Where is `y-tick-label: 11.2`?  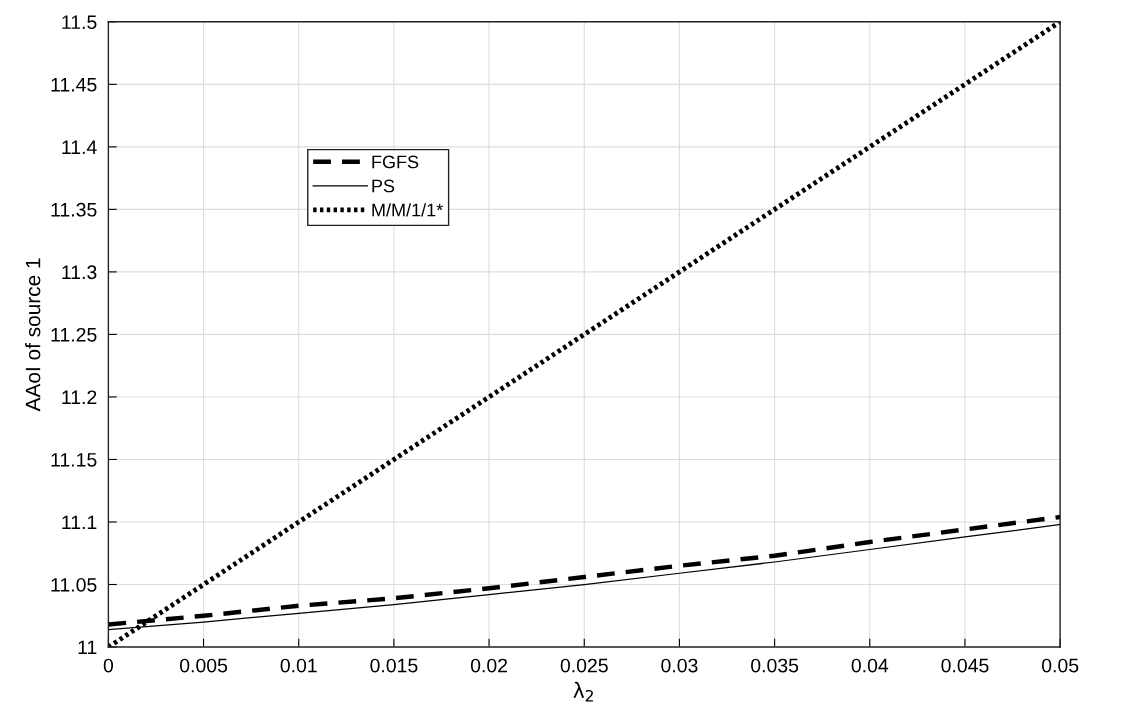 y-tick-label: 11.2 is located at coordinates (79, 397).